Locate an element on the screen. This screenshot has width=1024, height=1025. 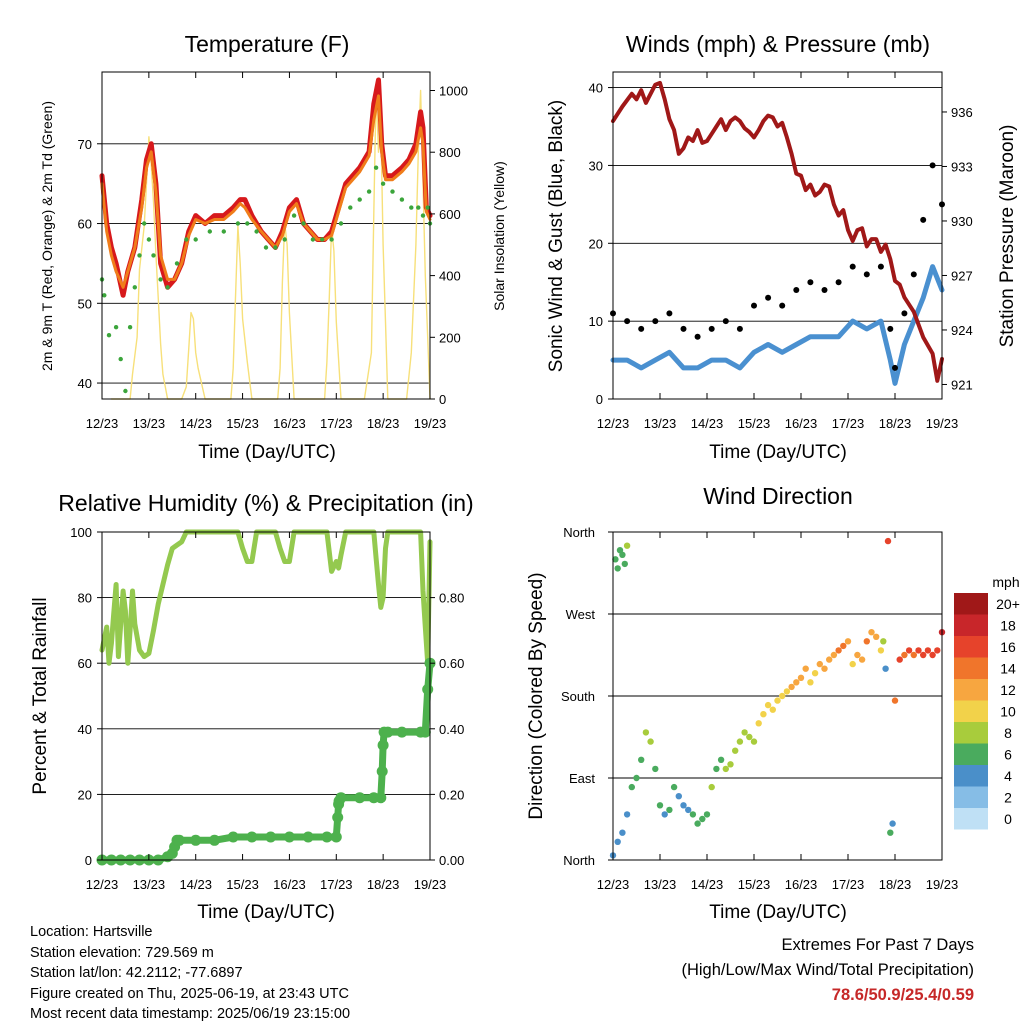
winds-frame is located at coordinates (777, 235).